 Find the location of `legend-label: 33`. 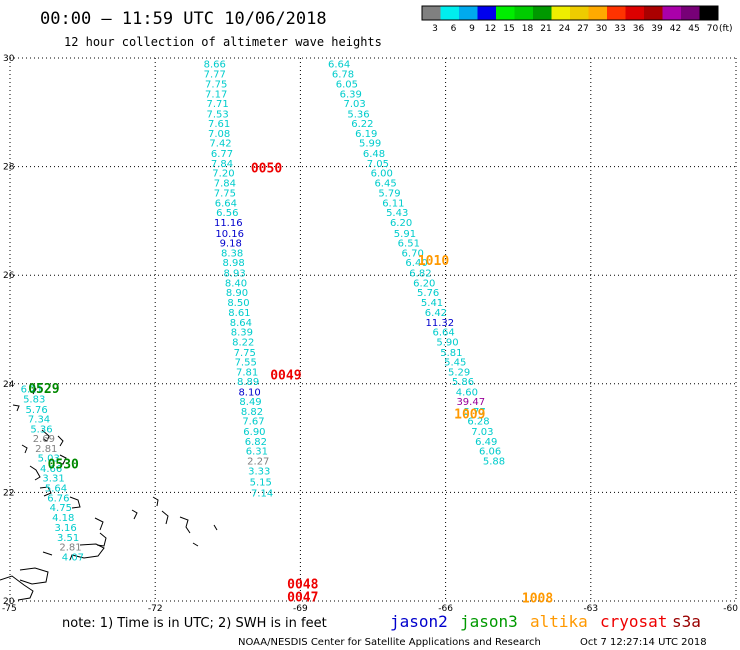

legend-label: 33 is located at coordinates (619, 29).